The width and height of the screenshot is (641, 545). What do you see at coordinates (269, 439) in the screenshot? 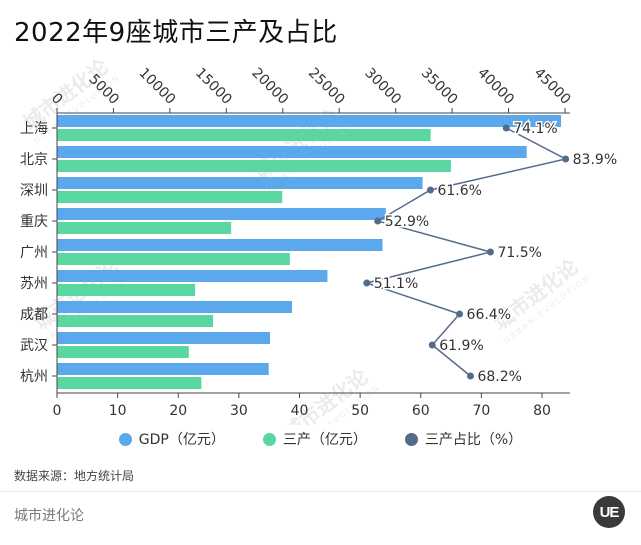
I see `legend-swatch-tertiary` at bounding box center [269, 439].